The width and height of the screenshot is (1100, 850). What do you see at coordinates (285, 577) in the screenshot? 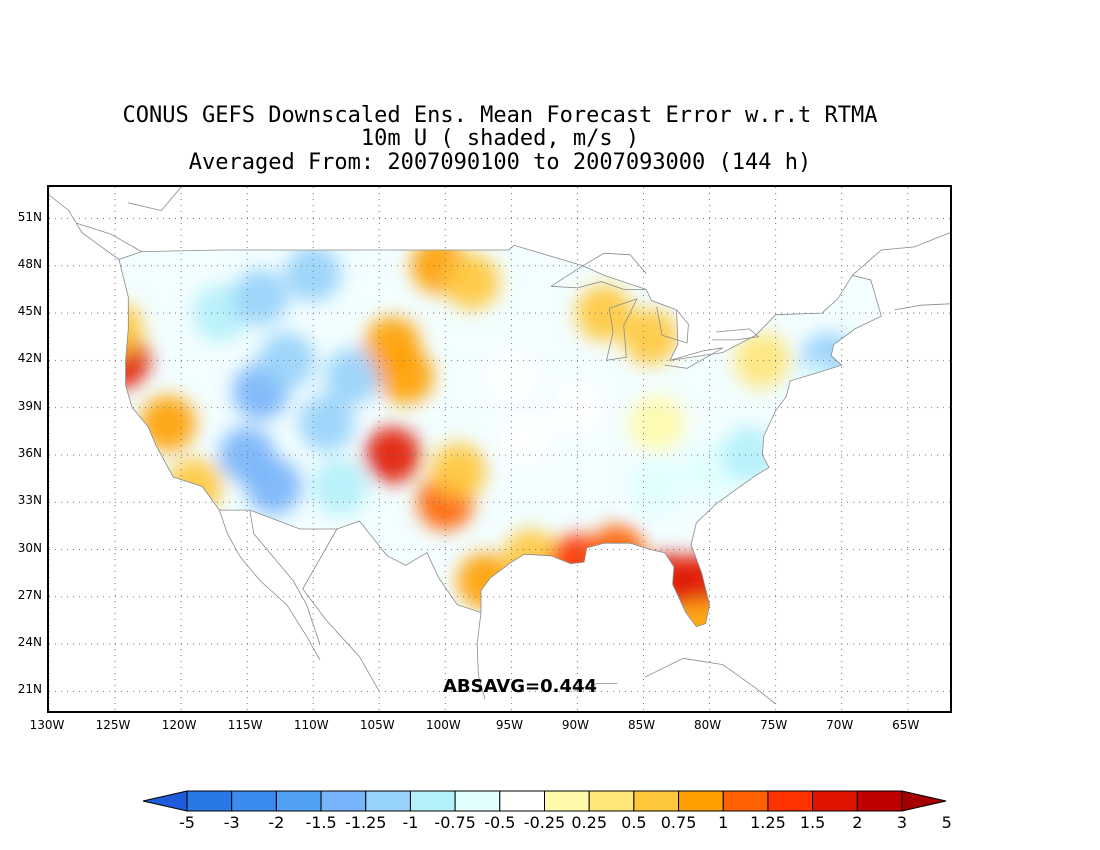
I see `baja-east-coast` at bounding box center [285, 577].